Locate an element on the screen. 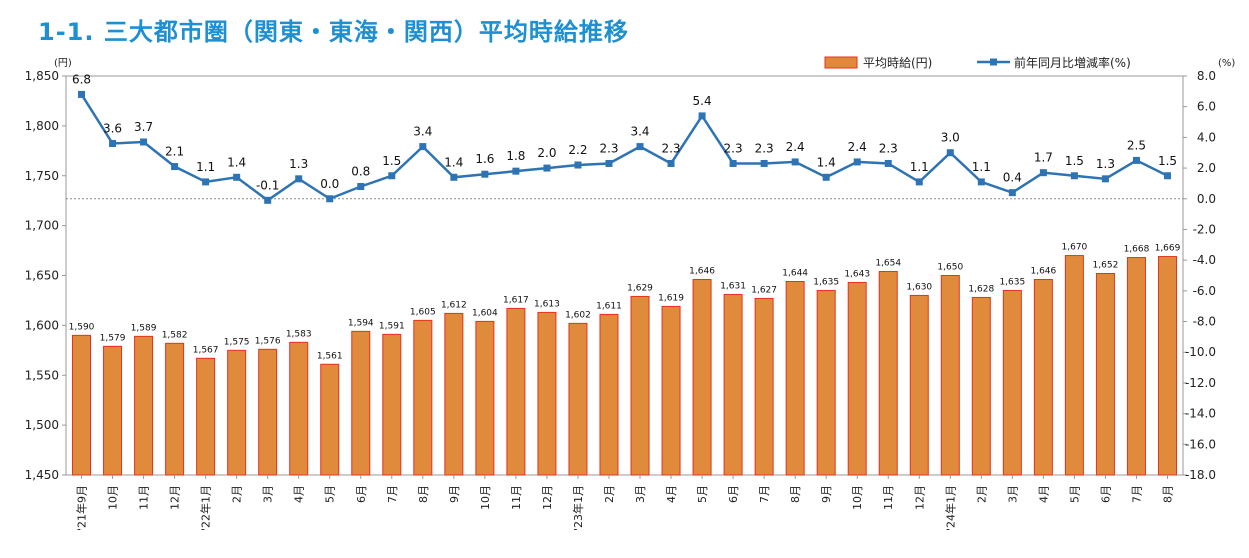 This screenshot has width=1249, height=558. bar-data-label: 1,591 is located at coordinates (392, 326).